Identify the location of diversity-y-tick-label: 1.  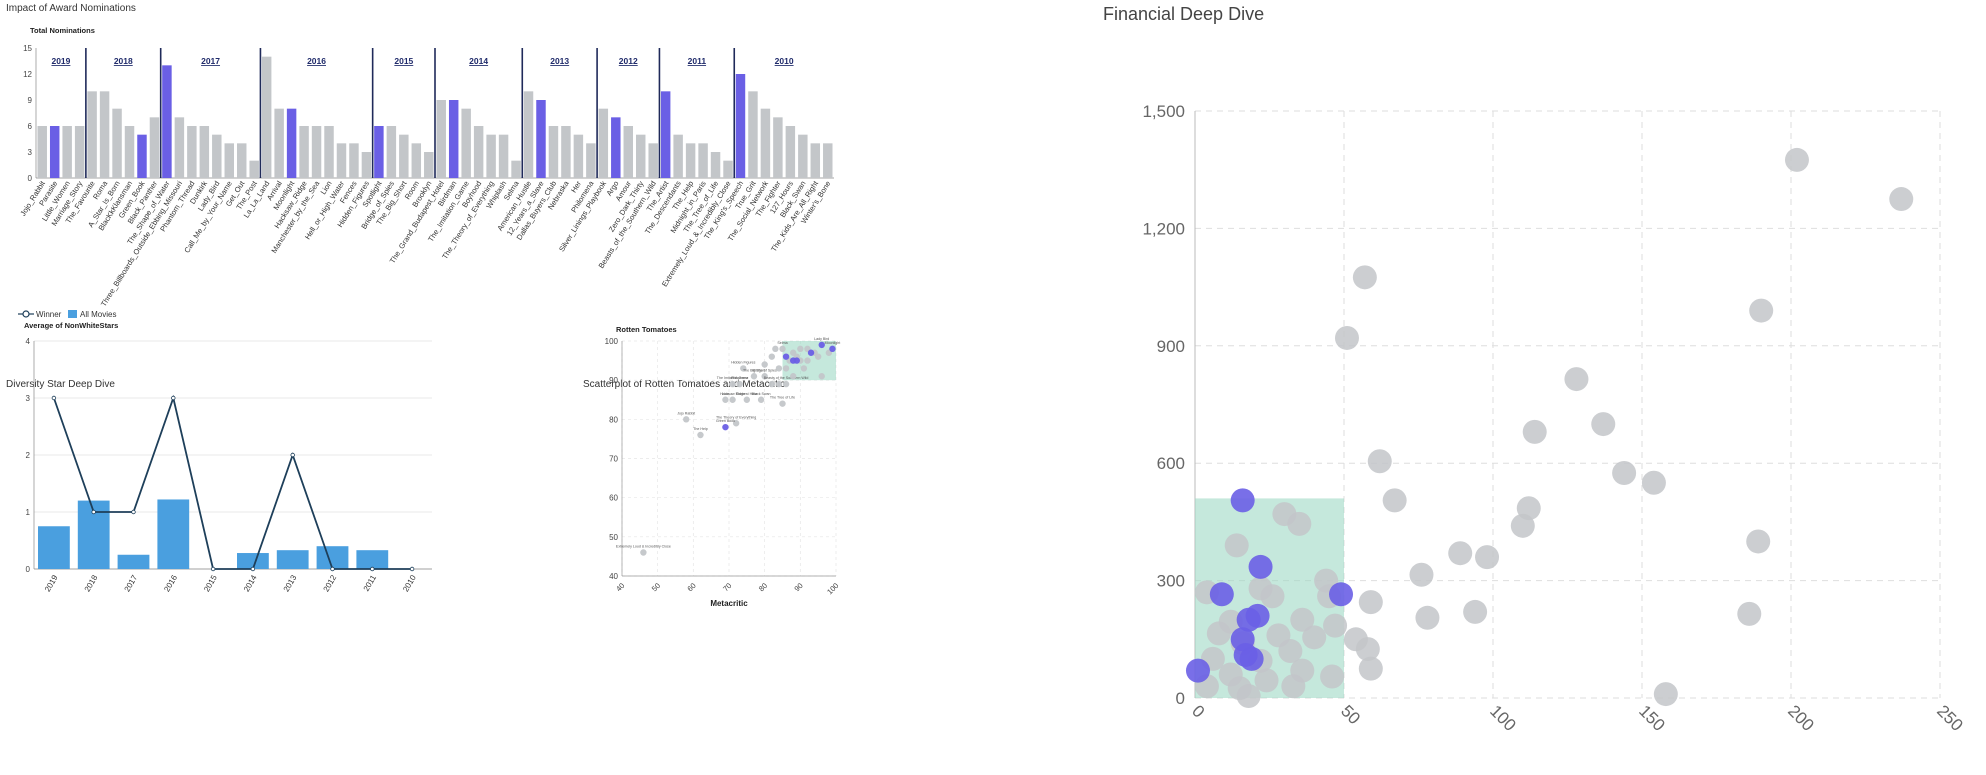
(28, 512).